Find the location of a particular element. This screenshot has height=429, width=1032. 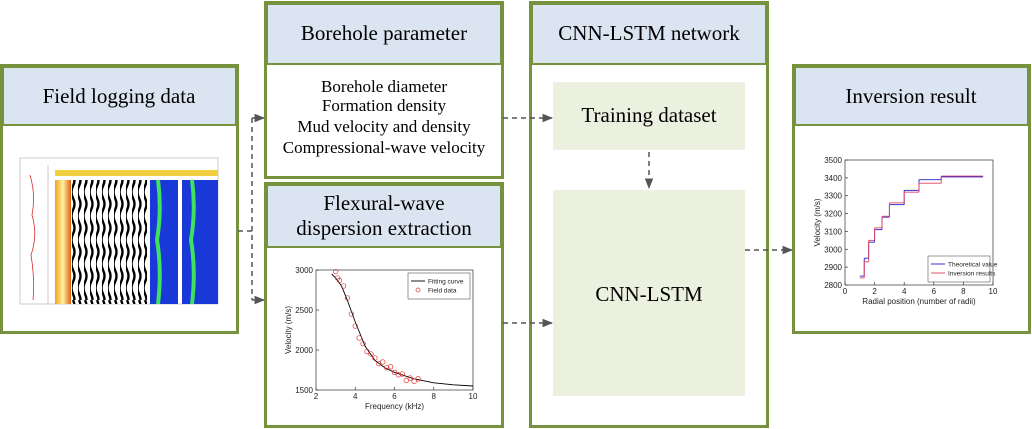

y-tick-label: 2900 is located at coordinates (833, 267).